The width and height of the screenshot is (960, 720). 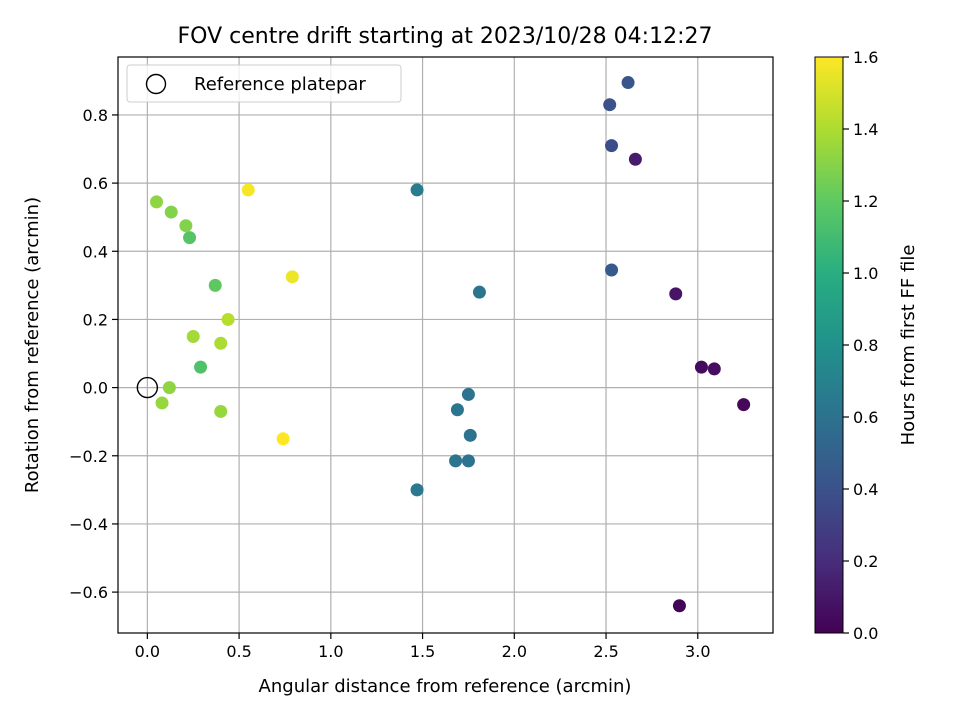 I want to click on x-axis-ticks: 0.0 0.5 1.0 1.5 2.0 2.5 3.0, so click(x=423, y=647).